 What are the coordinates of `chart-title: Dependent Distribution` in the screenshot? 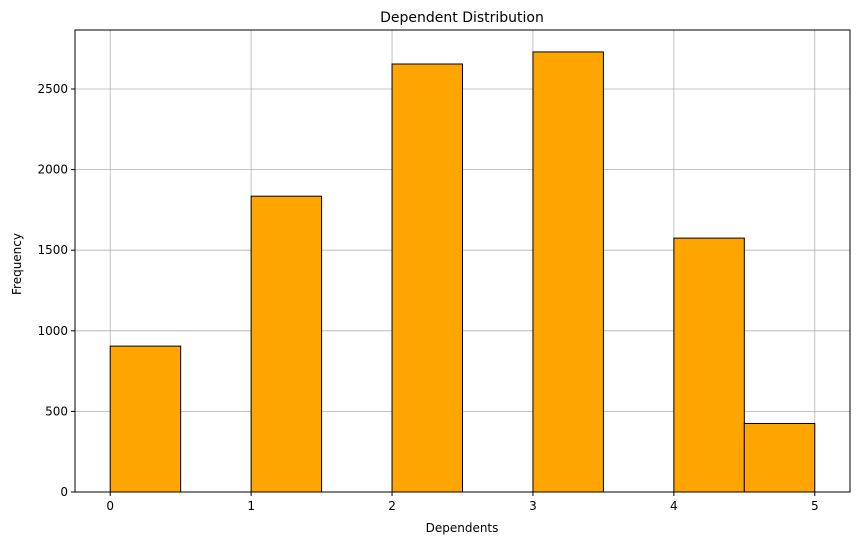 It's located at (462, 18).